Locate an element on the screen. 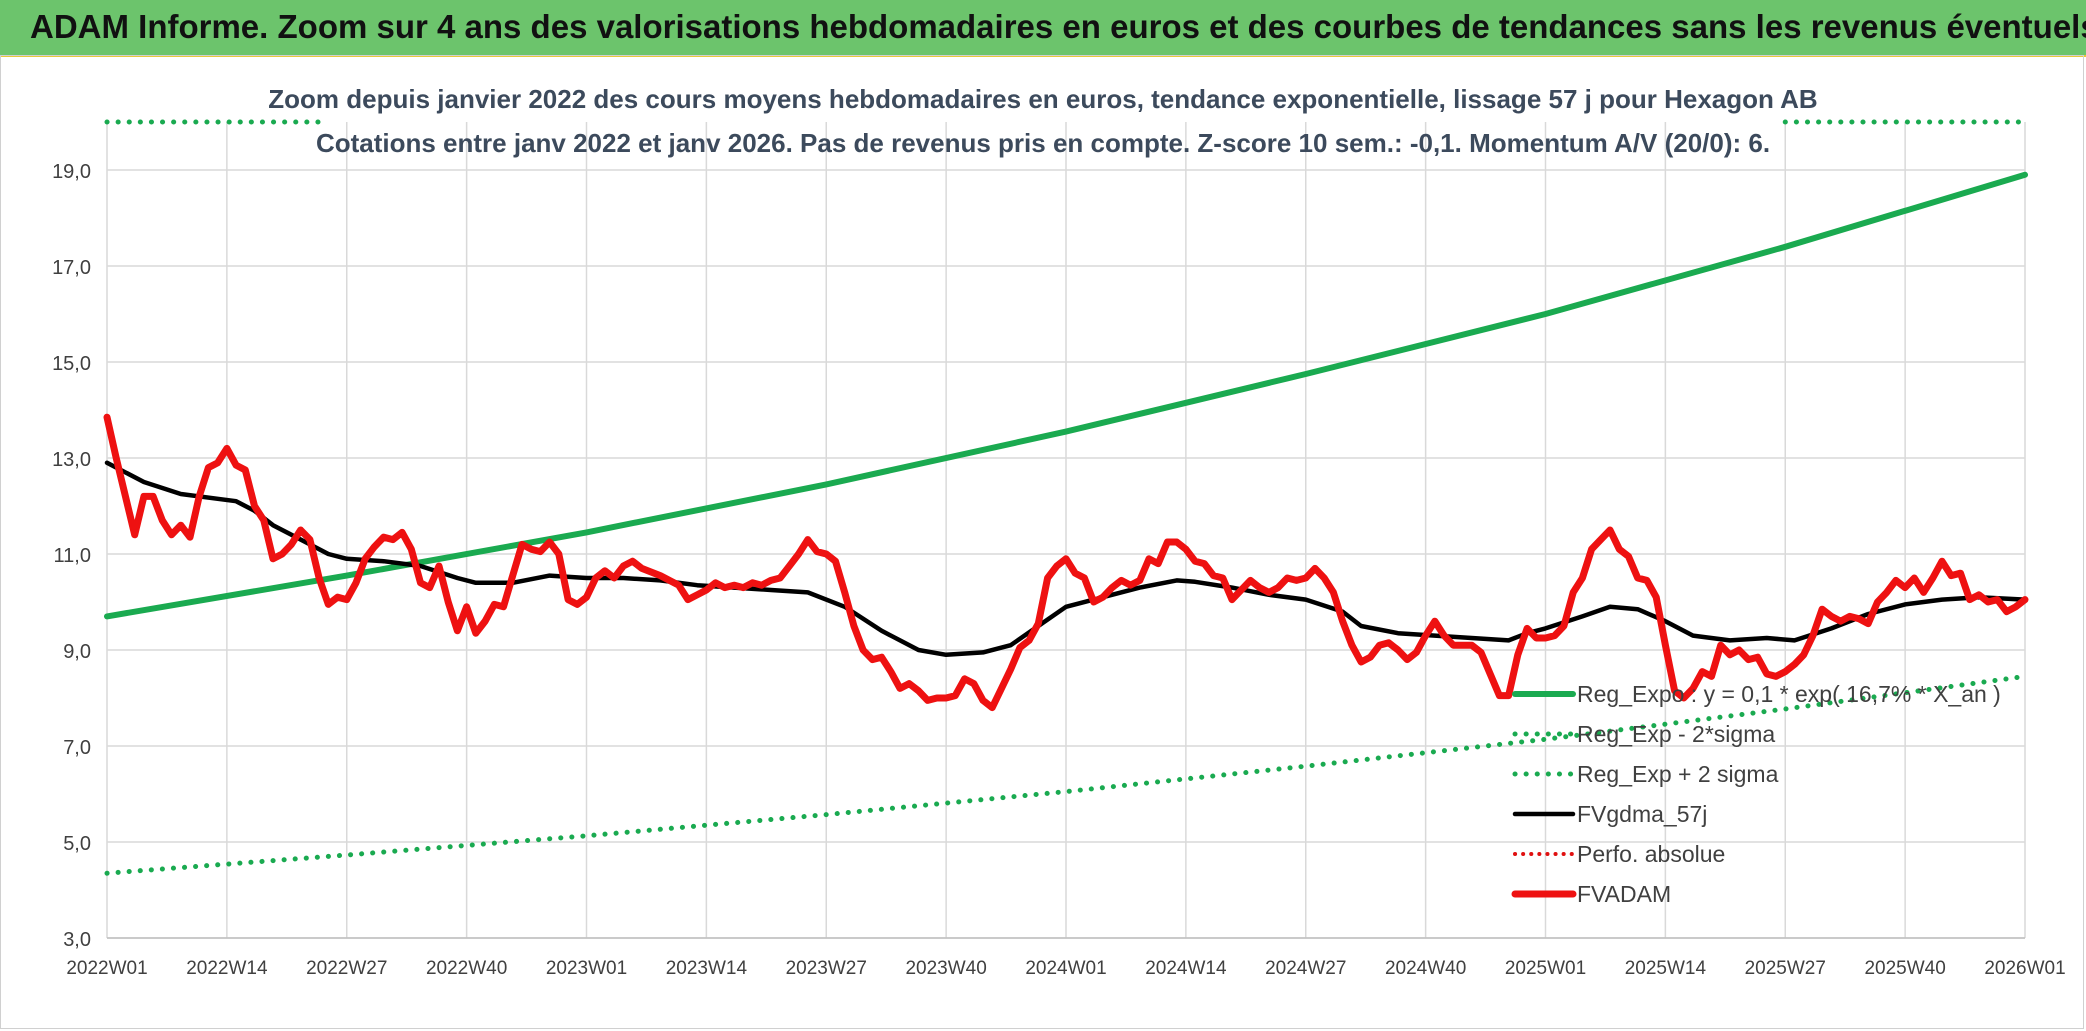  x-tick-label: 2024W01 is located at coordinates (1065, 968).